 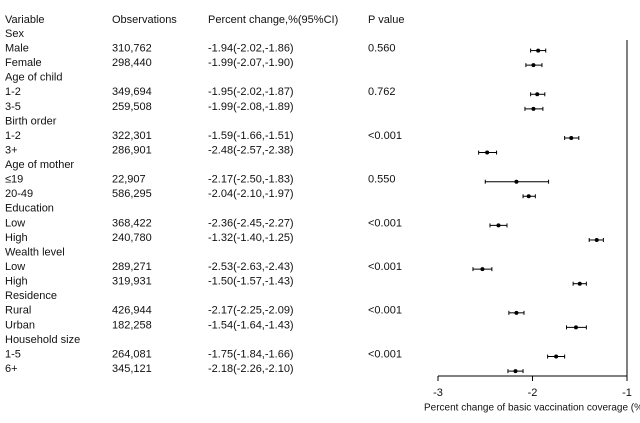 I want to click on row-label: Female, so click(x=23, y=63).